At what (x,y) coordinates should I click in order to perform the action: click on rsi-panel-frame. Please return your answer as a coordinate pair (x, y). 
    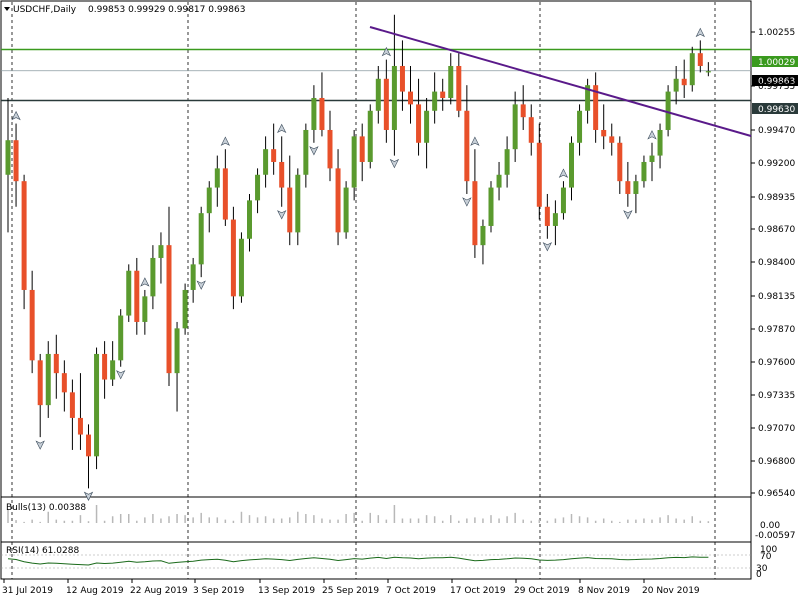
    Looking at the image, I should click on (376, 560).